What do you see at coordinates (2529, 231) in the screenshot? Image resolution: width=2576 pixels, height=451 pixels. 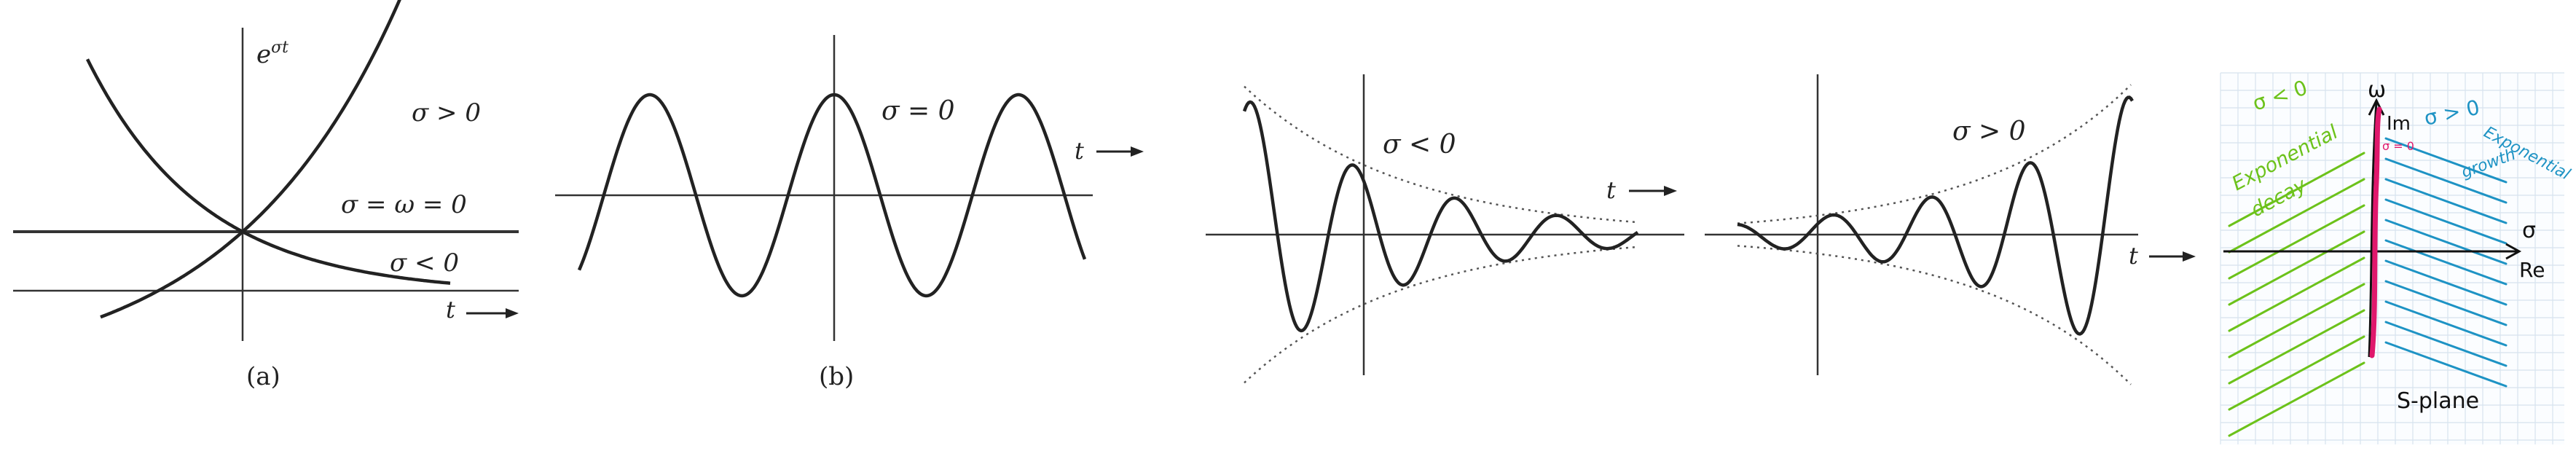 I see `sigma-axis-label: σ` at bounding box center [2529, 231].